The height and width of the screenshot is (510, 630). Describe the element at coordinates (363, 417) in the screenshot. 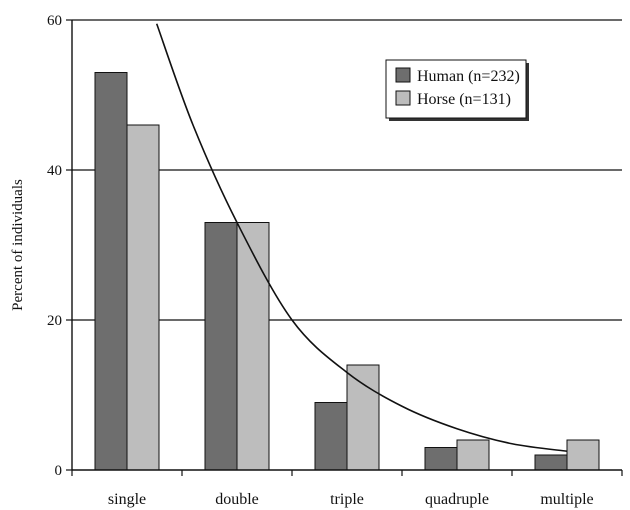

I see `bar-horse-triple` at that location.